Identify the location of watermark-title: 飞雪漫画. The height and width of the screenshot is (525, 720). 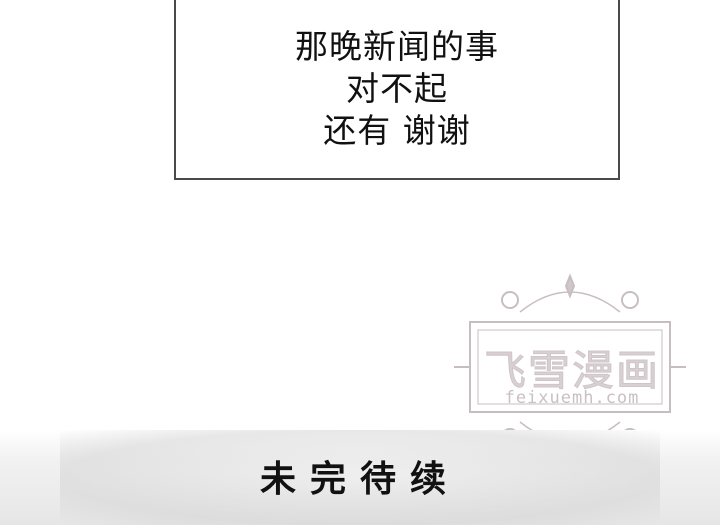
(571, 371).